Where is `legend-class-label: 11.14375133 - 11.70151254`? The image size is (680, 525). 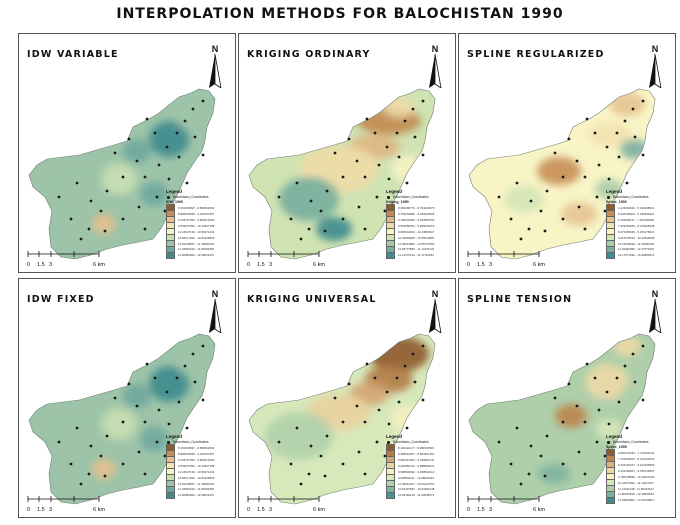 legend-class-label: 11.14375133 - 11.70151254 is located at coordinates (416, 255).